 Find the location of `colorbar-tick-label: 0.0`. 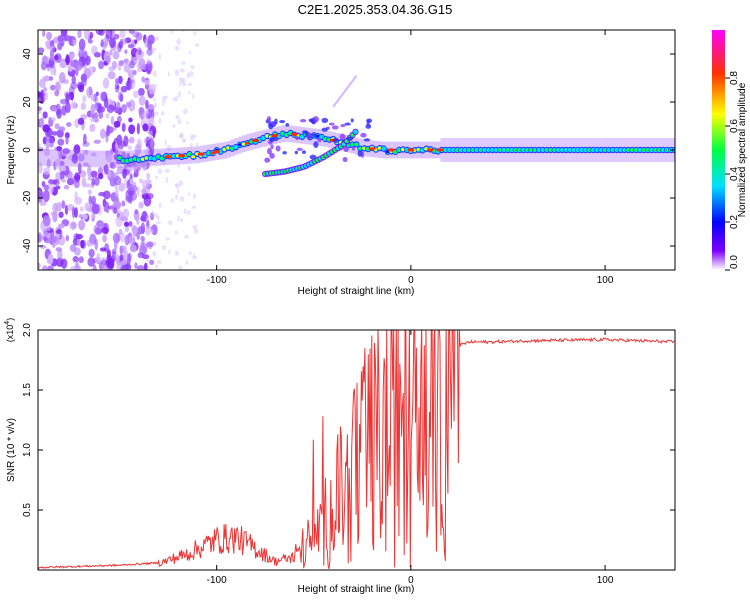

colorbar-tick-label: 0.0 is located at coordinates (734, 262).